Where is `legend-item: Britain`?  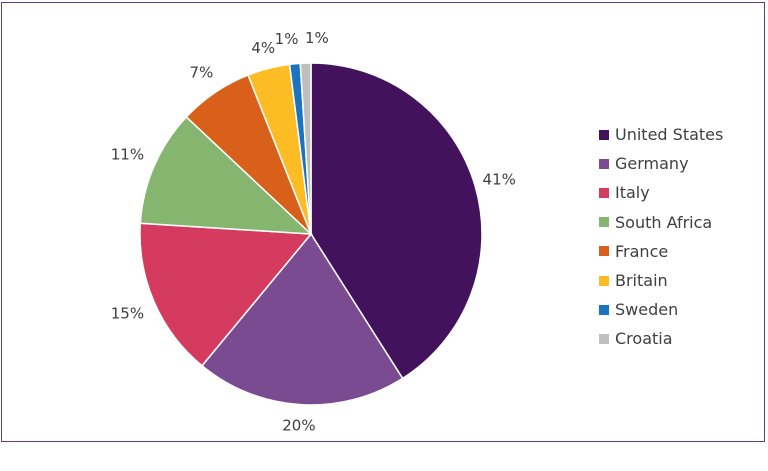
legend-item: Britain is located at coordinates (661, 280).